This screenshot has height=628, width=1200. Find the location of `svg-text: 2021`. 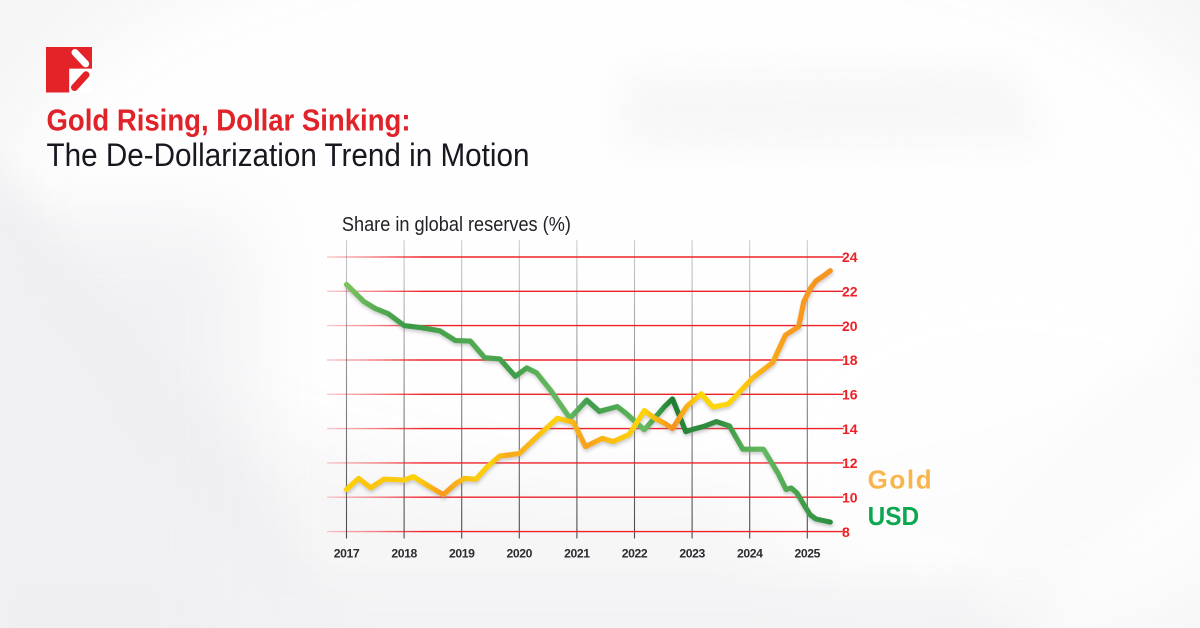

svg-text: 2021 is located at coordinates (577, 554).